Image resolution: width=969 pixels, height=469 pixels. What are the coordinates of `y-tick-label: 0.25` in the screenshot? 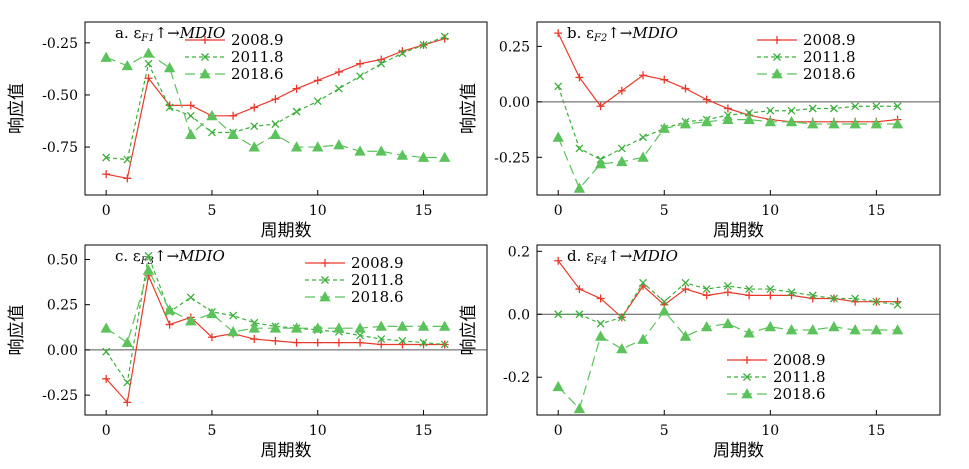 It's located at (514, 47).